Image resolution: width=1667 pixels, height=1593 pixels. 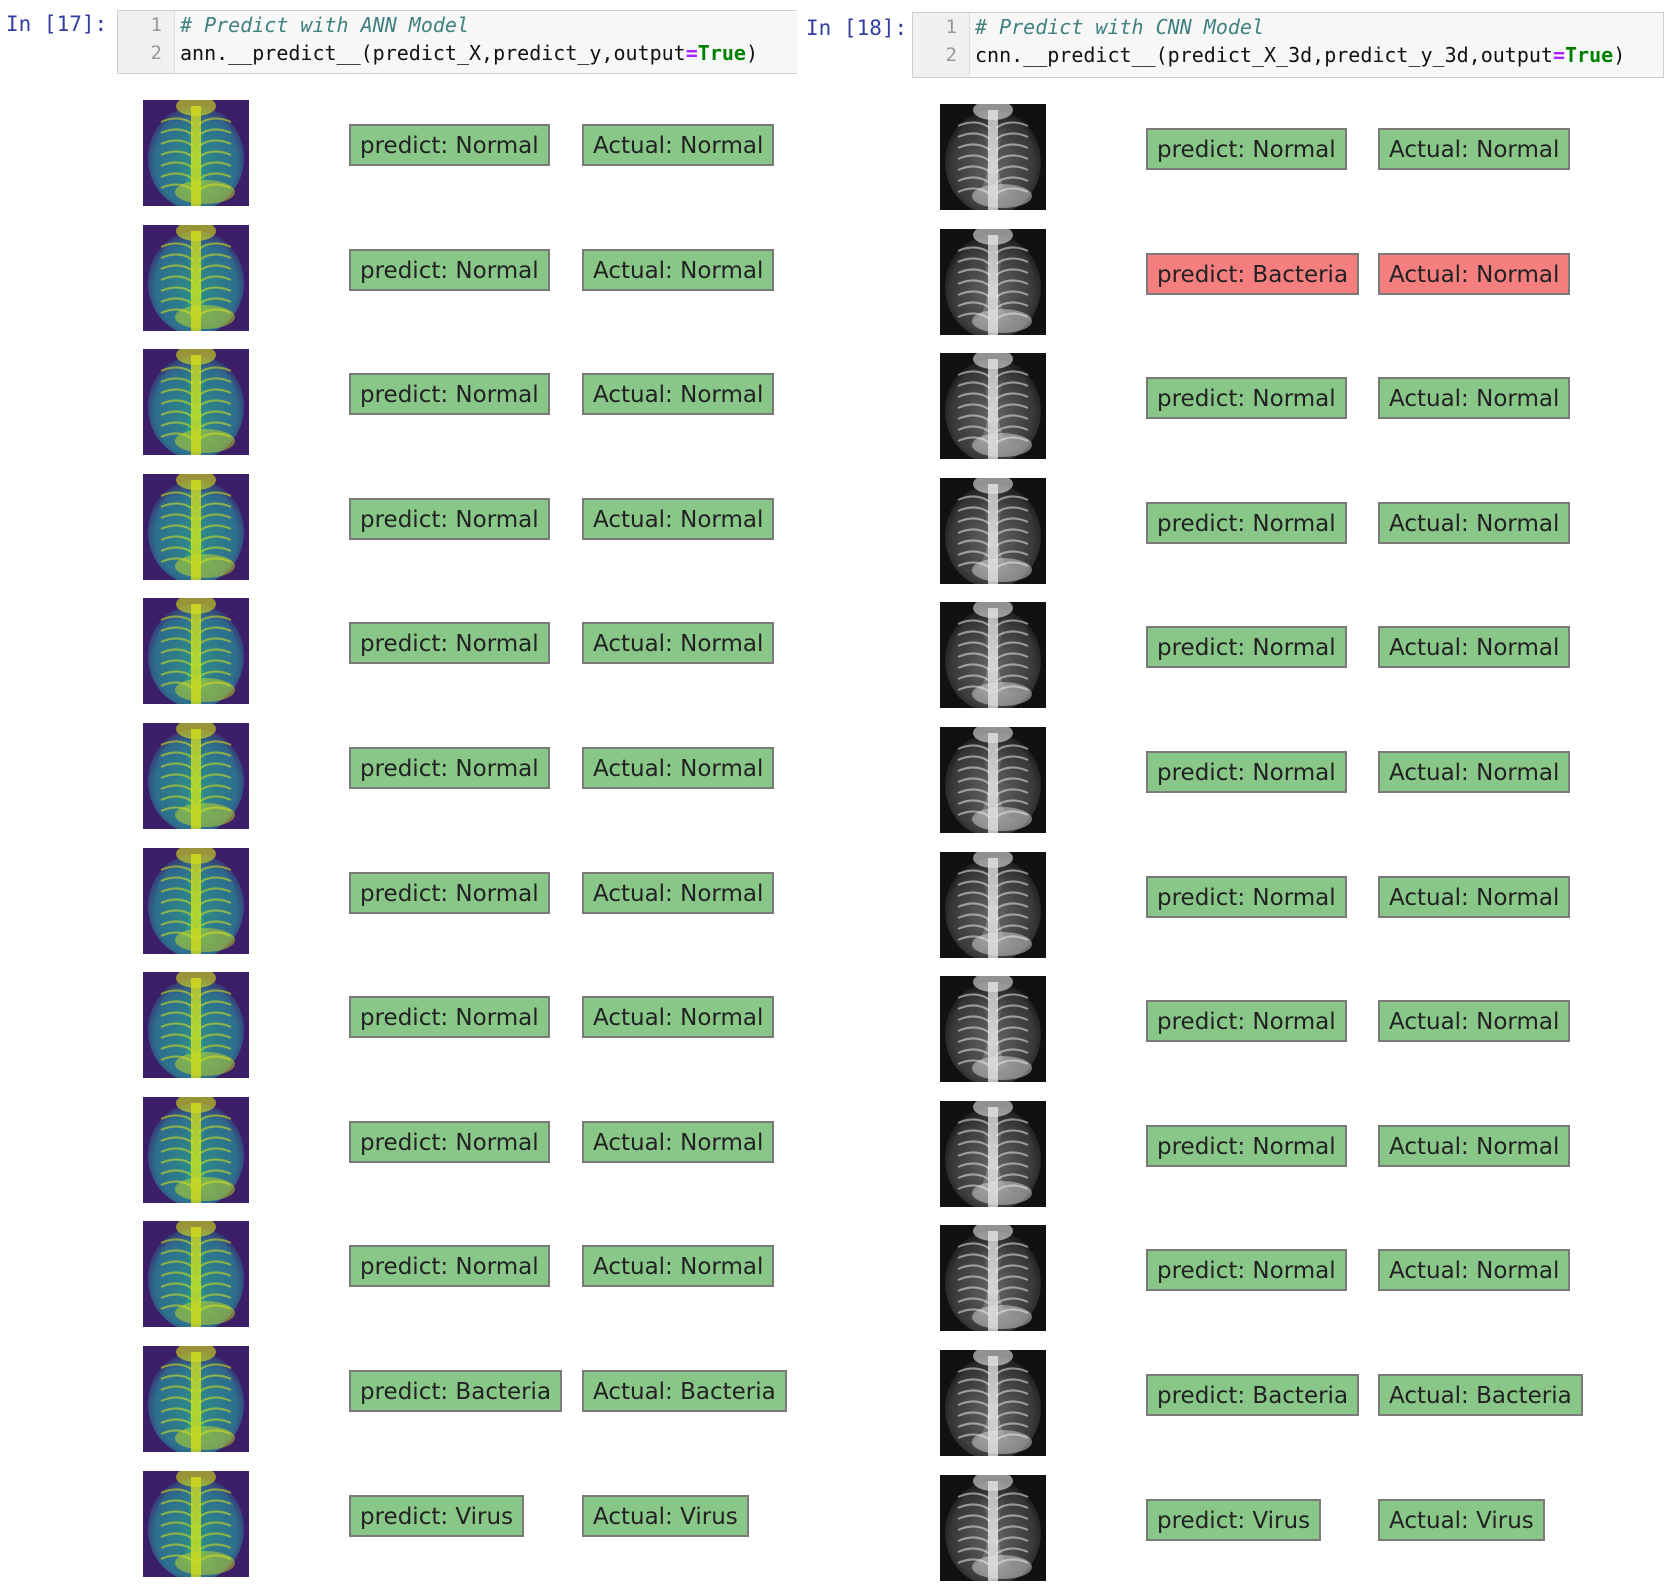 I want to click on predict-label: predict: Virus, so click(x=437, y=1515).